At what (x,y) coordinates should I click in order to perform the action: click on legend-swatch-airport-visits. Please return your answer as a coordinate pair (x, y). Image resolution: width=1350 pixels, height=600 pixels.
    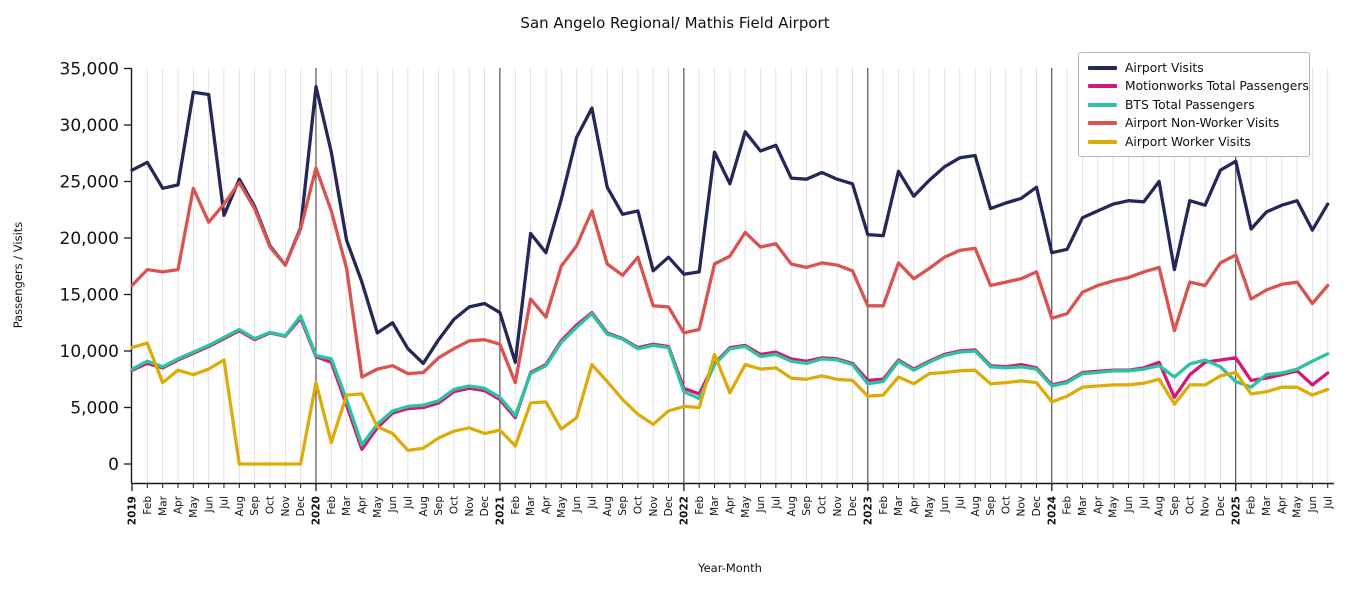
    Looking at the image, I should click on (1102, 67).